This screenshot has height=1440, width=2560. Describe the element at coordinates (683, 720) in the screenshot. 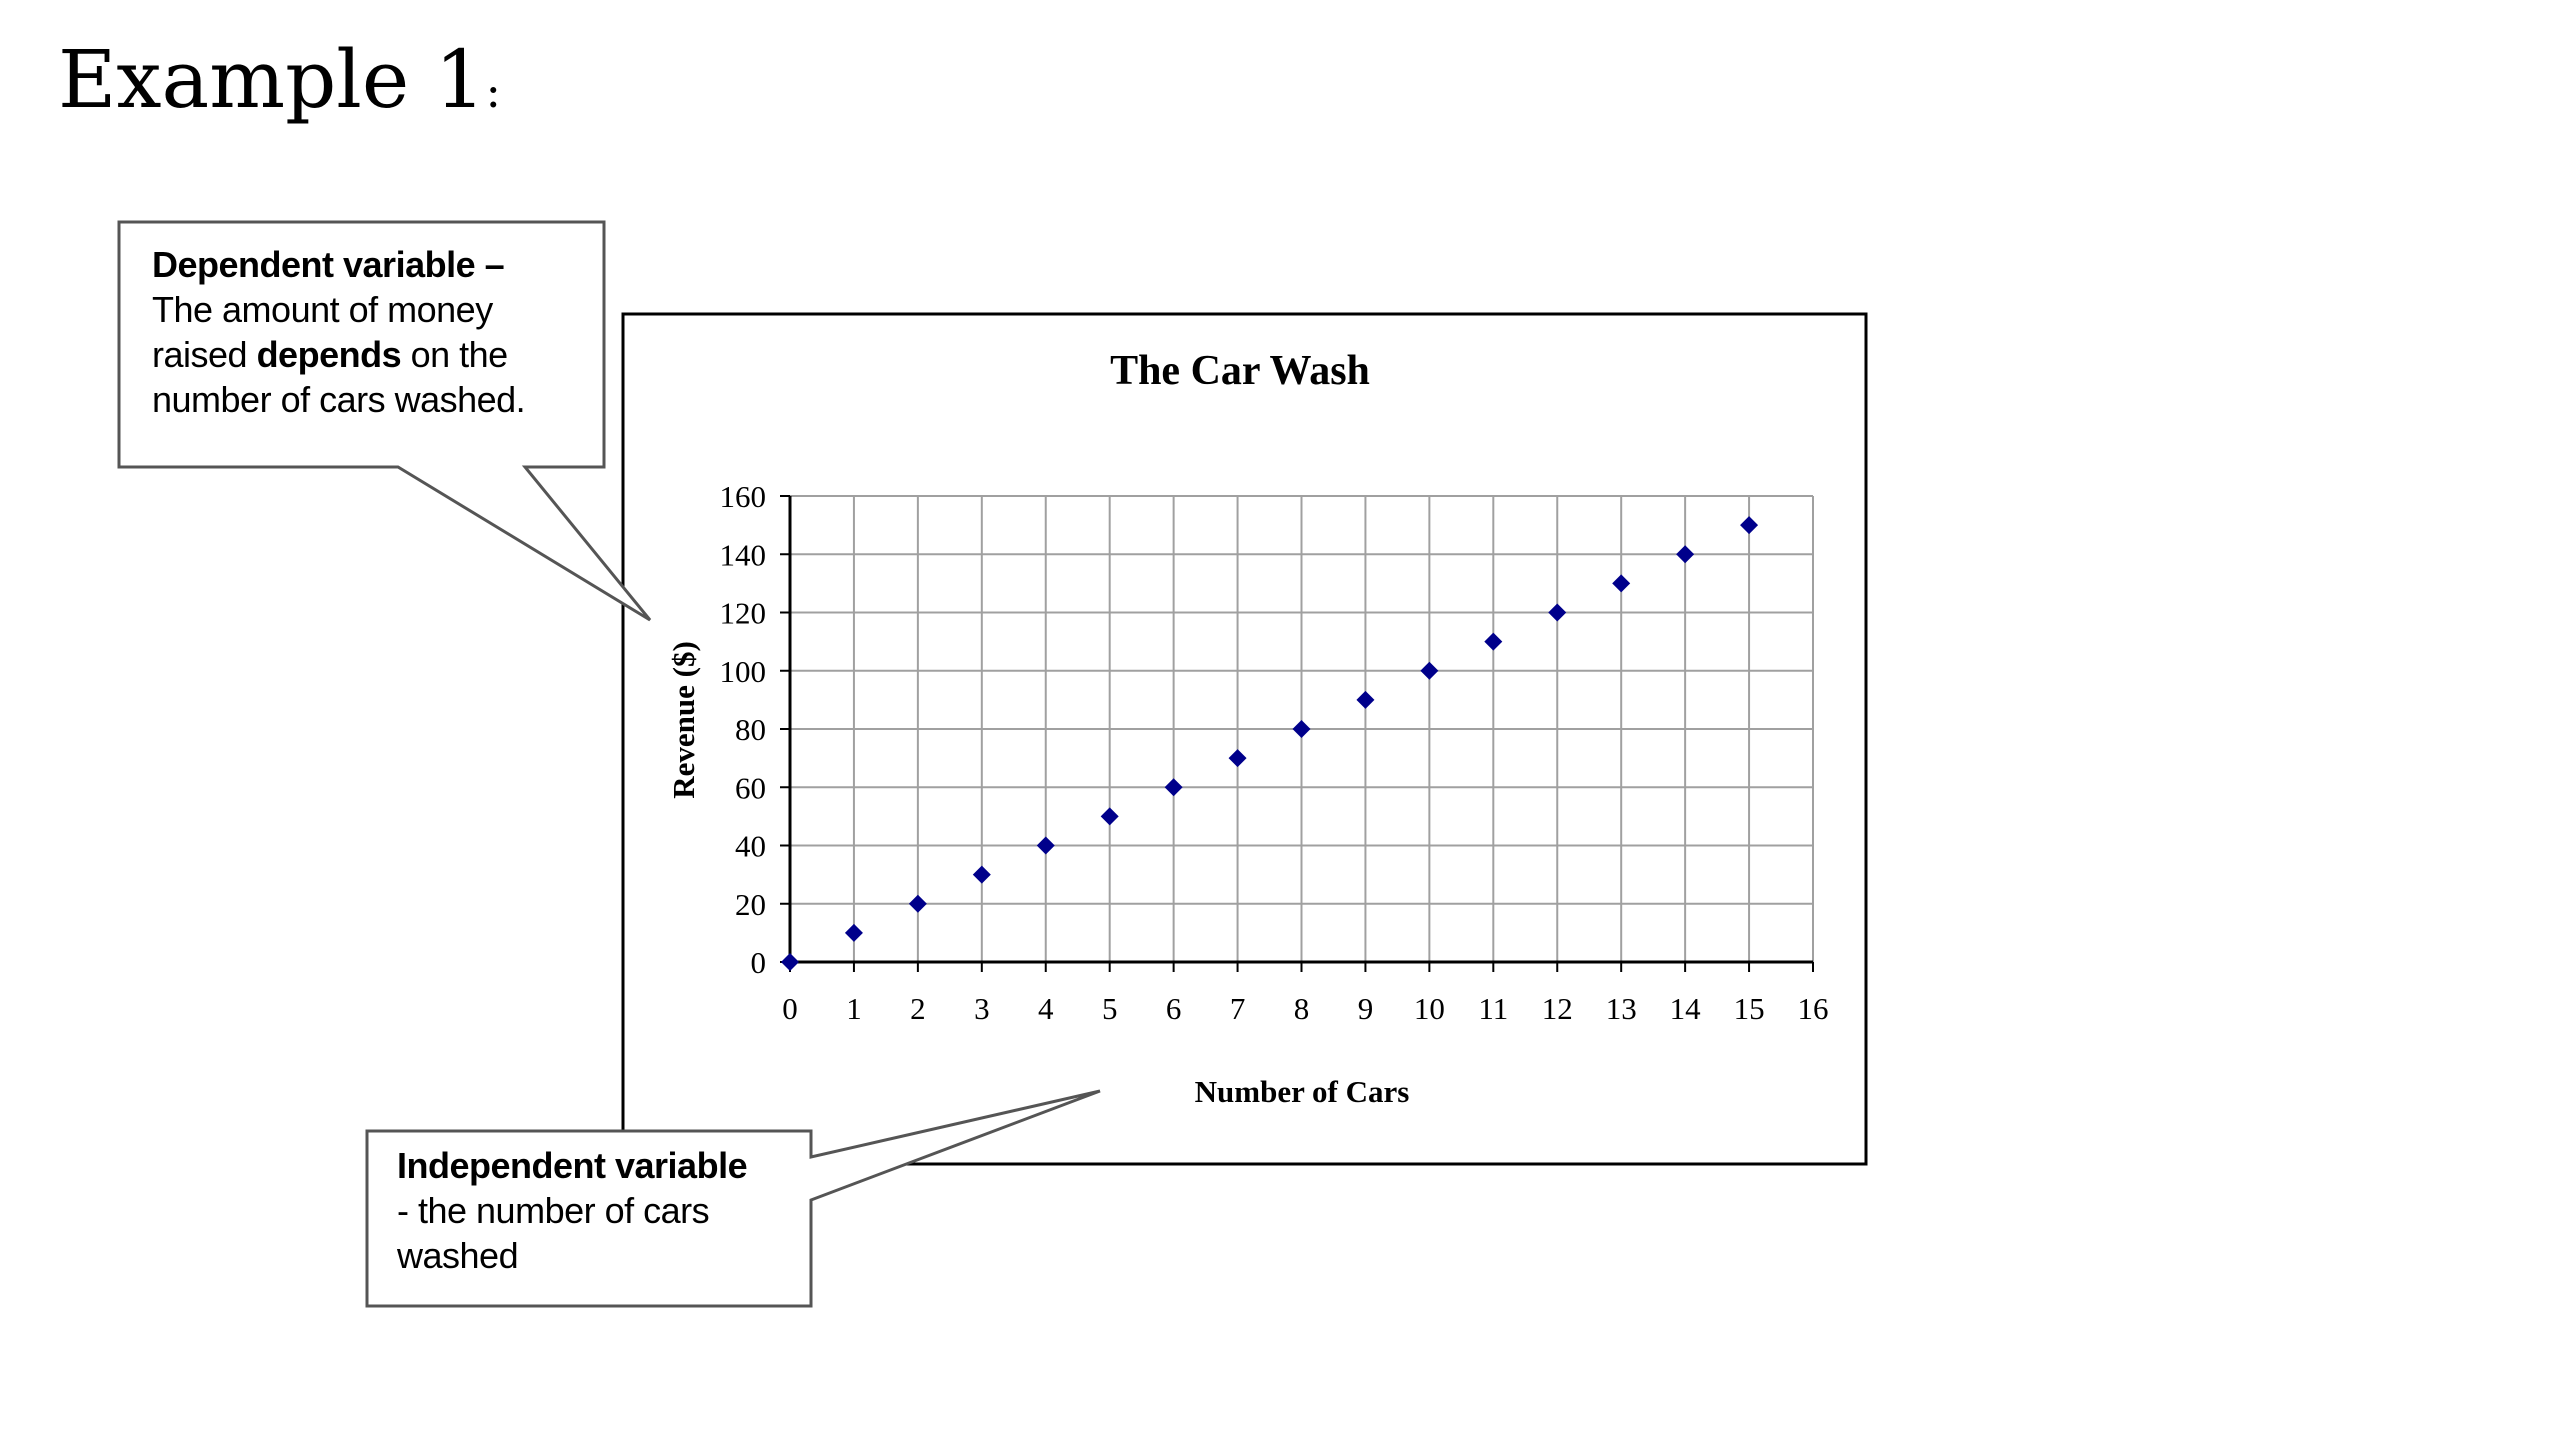

I see `y-axis-label: Revenue ($)` at that location.